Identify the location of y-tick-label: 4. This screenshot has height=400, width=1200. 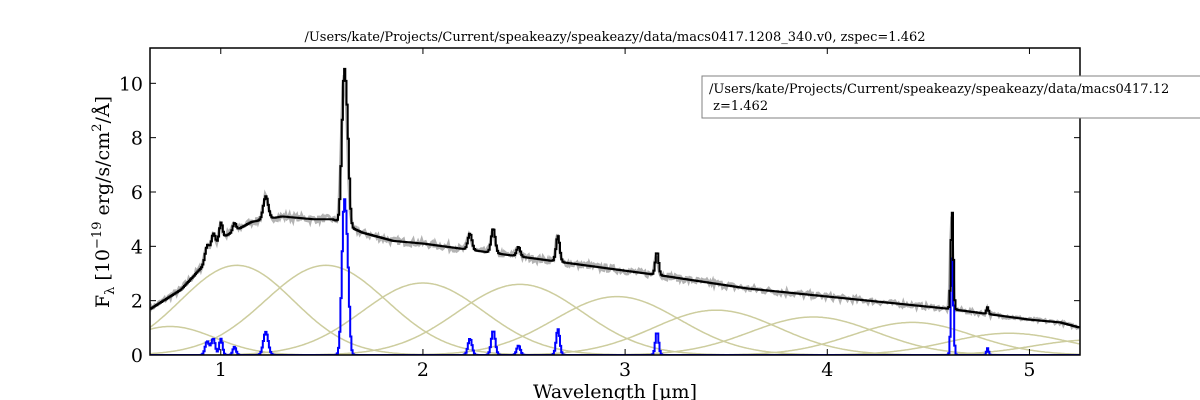
(137, 247).